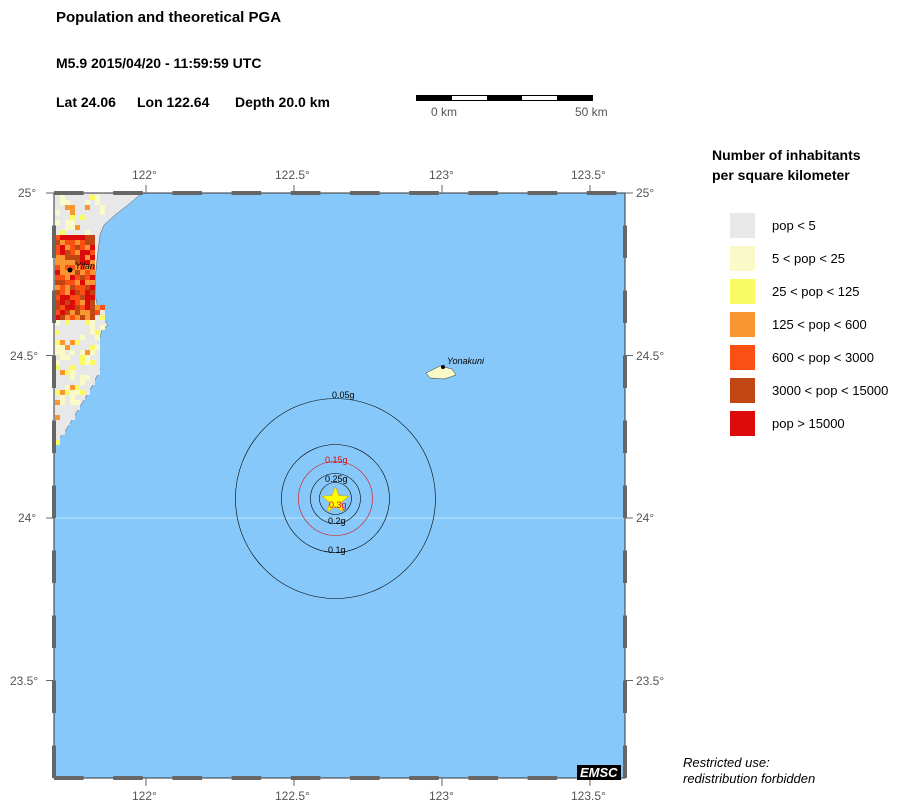 The height and width of the screenshot is (811, 904). What do you see at coordinates (336, 460) in the screenshot?
I see `contour-label: 0.15g` at bounding box center [336, 460].